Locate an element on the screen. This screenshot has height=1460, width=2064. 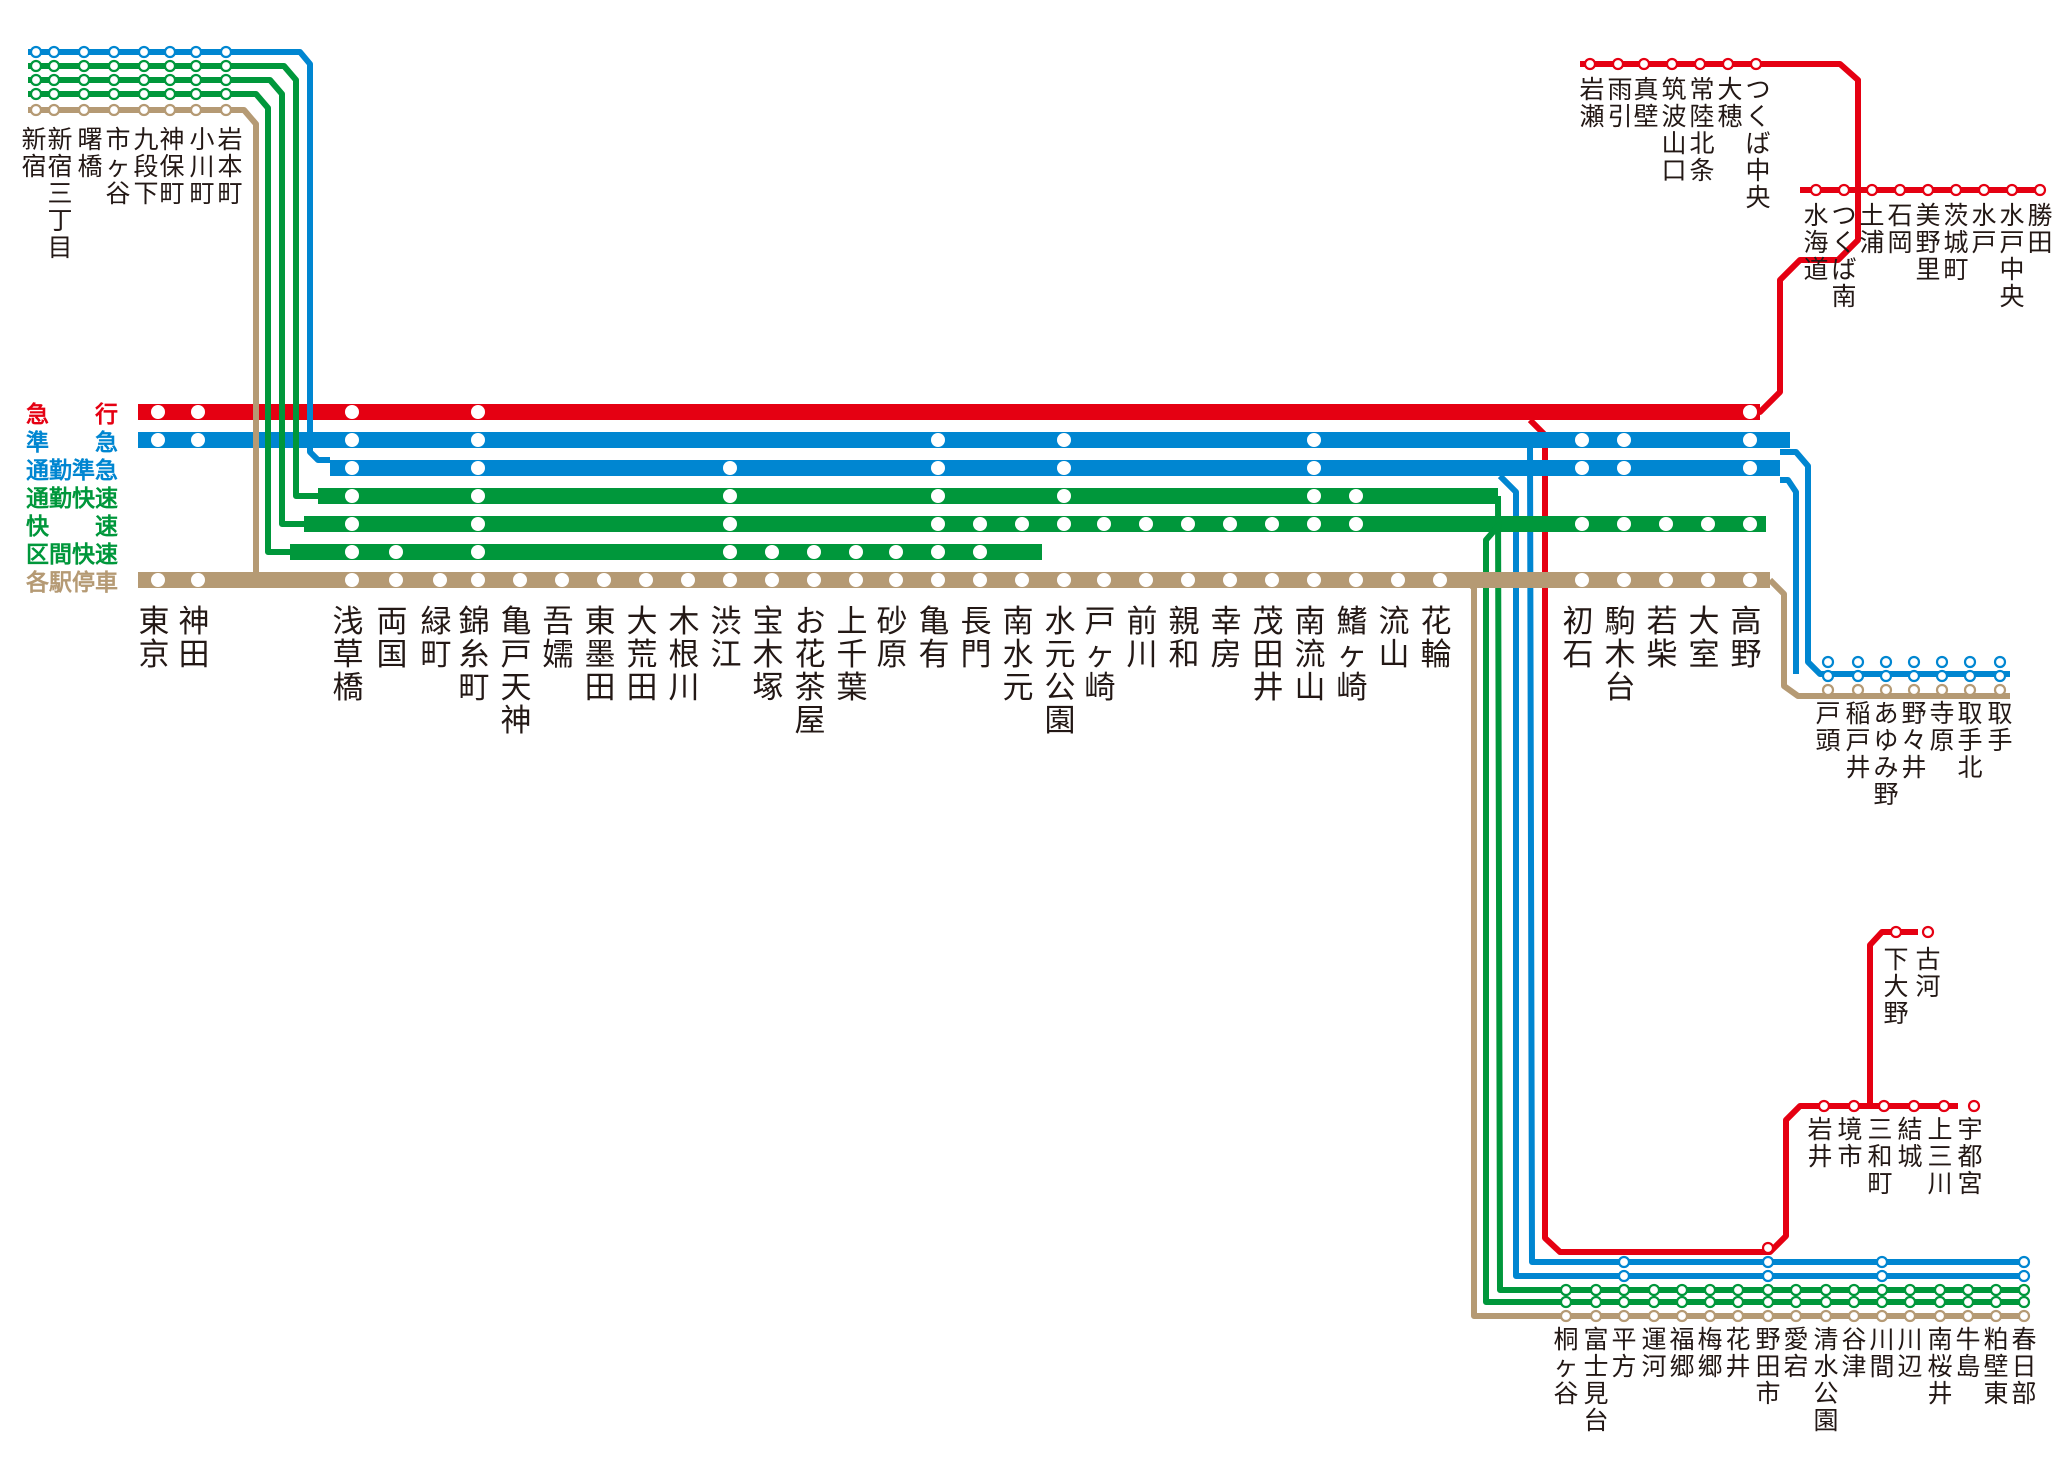
south-station-label: 南桜井 is located at coordinates (1939, 1366).